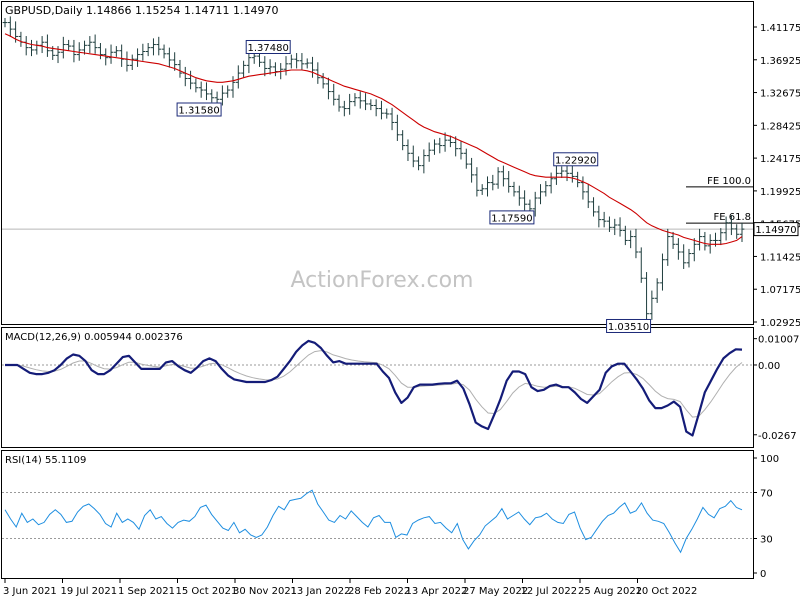 This screenshot has height=600, width=800. Describe the element at coordinates (732, 217) in the screenshot. I see `fib-level-label: FE 61.8` at that location.